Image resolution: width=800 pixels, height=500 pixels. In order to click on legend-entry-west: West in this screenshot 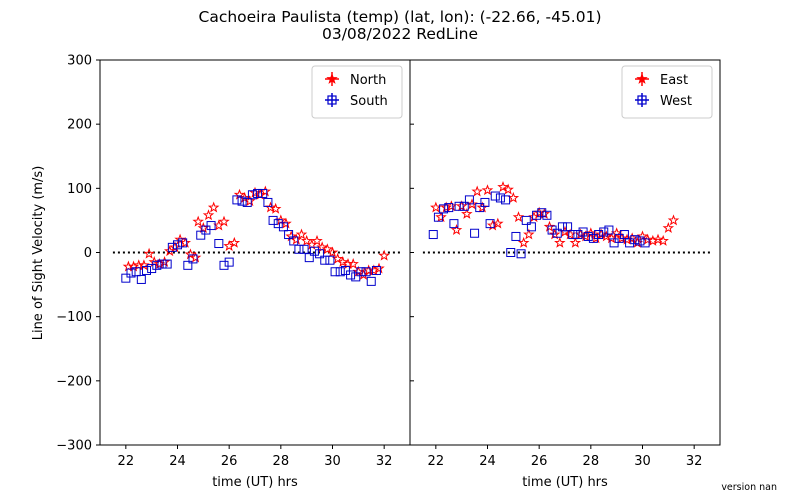, I will do `click(663, 101)`.